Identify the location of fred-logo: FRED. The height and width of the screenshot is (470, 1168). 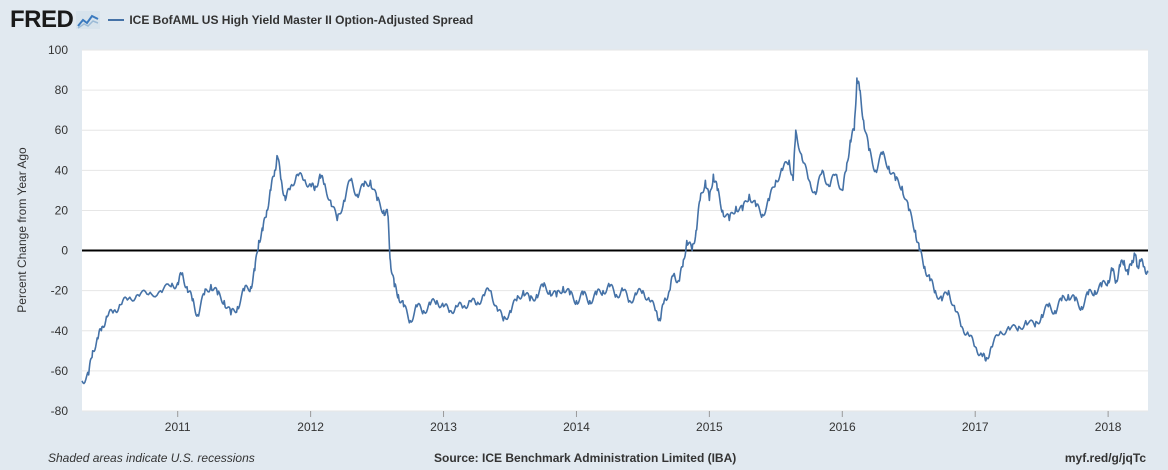
(42, 19).